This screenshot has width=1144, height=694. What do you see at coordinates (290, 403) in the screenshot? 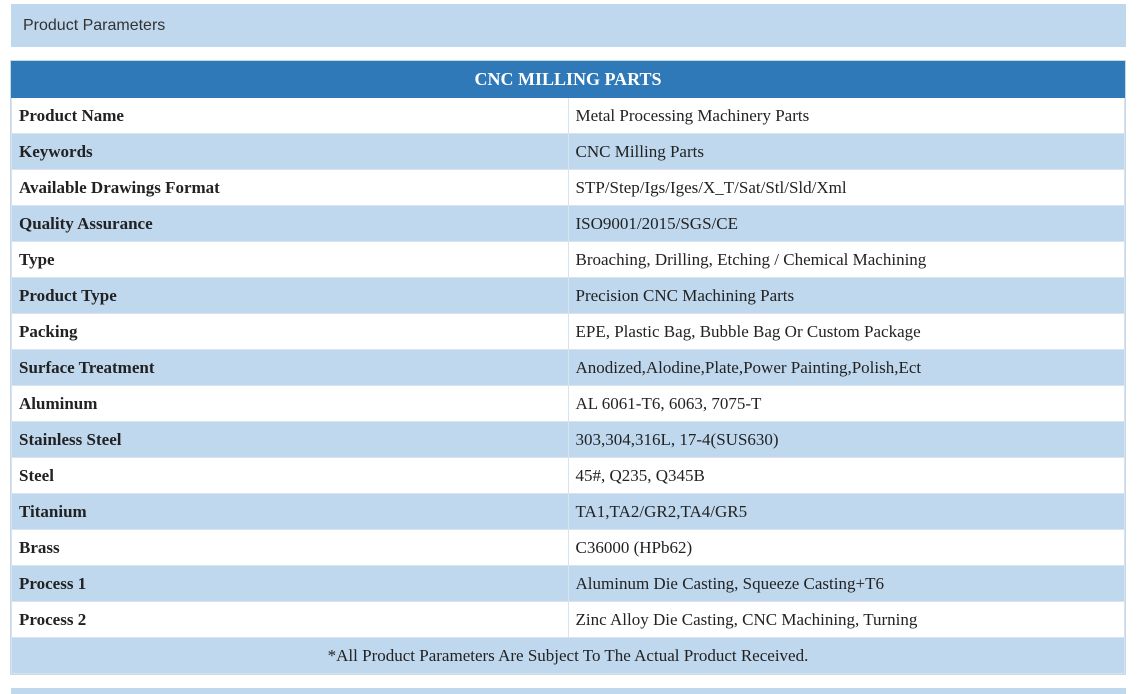
I see `row-label: Aluminum` at bounding box center [290, 403].